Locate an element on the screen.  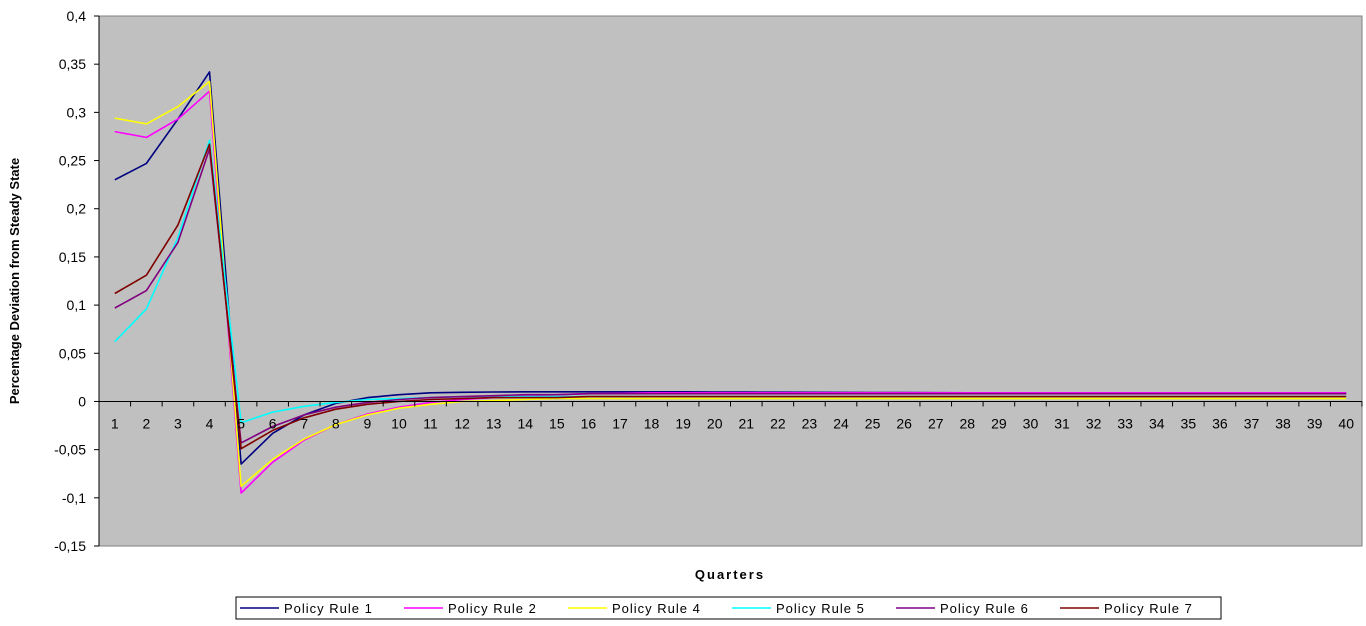
x-tick-label: 27 is located at coordinates (936, 423).